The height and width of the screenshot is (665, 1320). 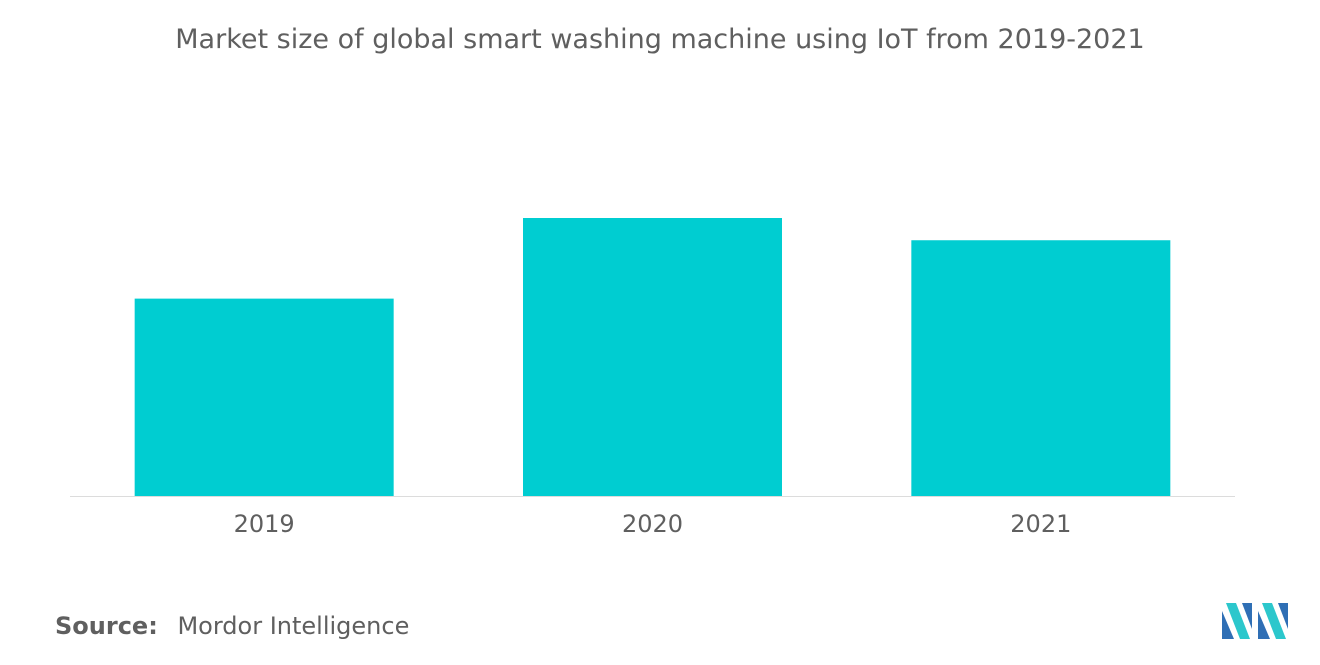 What do you see at coordinates (264, 397) in the screenshot?
I see `bar-2019` at bounding box center [264, 397].